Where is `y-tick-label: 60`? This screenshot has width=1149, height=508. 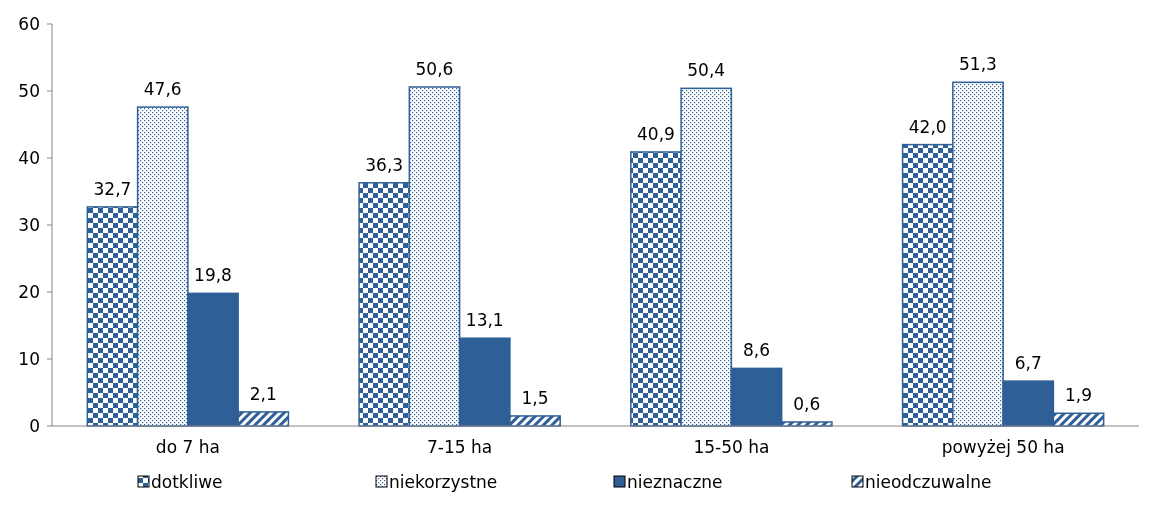
y-tick-label: 60 is located at coordinates (29, 23).